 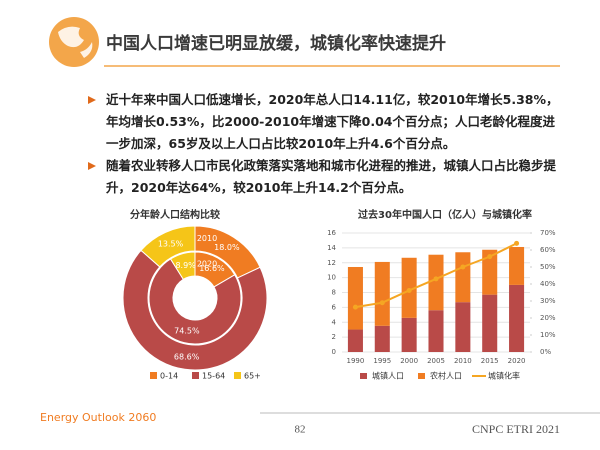 What do you see at coordinates (331, 263) in the screenshot?
I see `y-tick-label: 12` at bounding box center [331, 263].